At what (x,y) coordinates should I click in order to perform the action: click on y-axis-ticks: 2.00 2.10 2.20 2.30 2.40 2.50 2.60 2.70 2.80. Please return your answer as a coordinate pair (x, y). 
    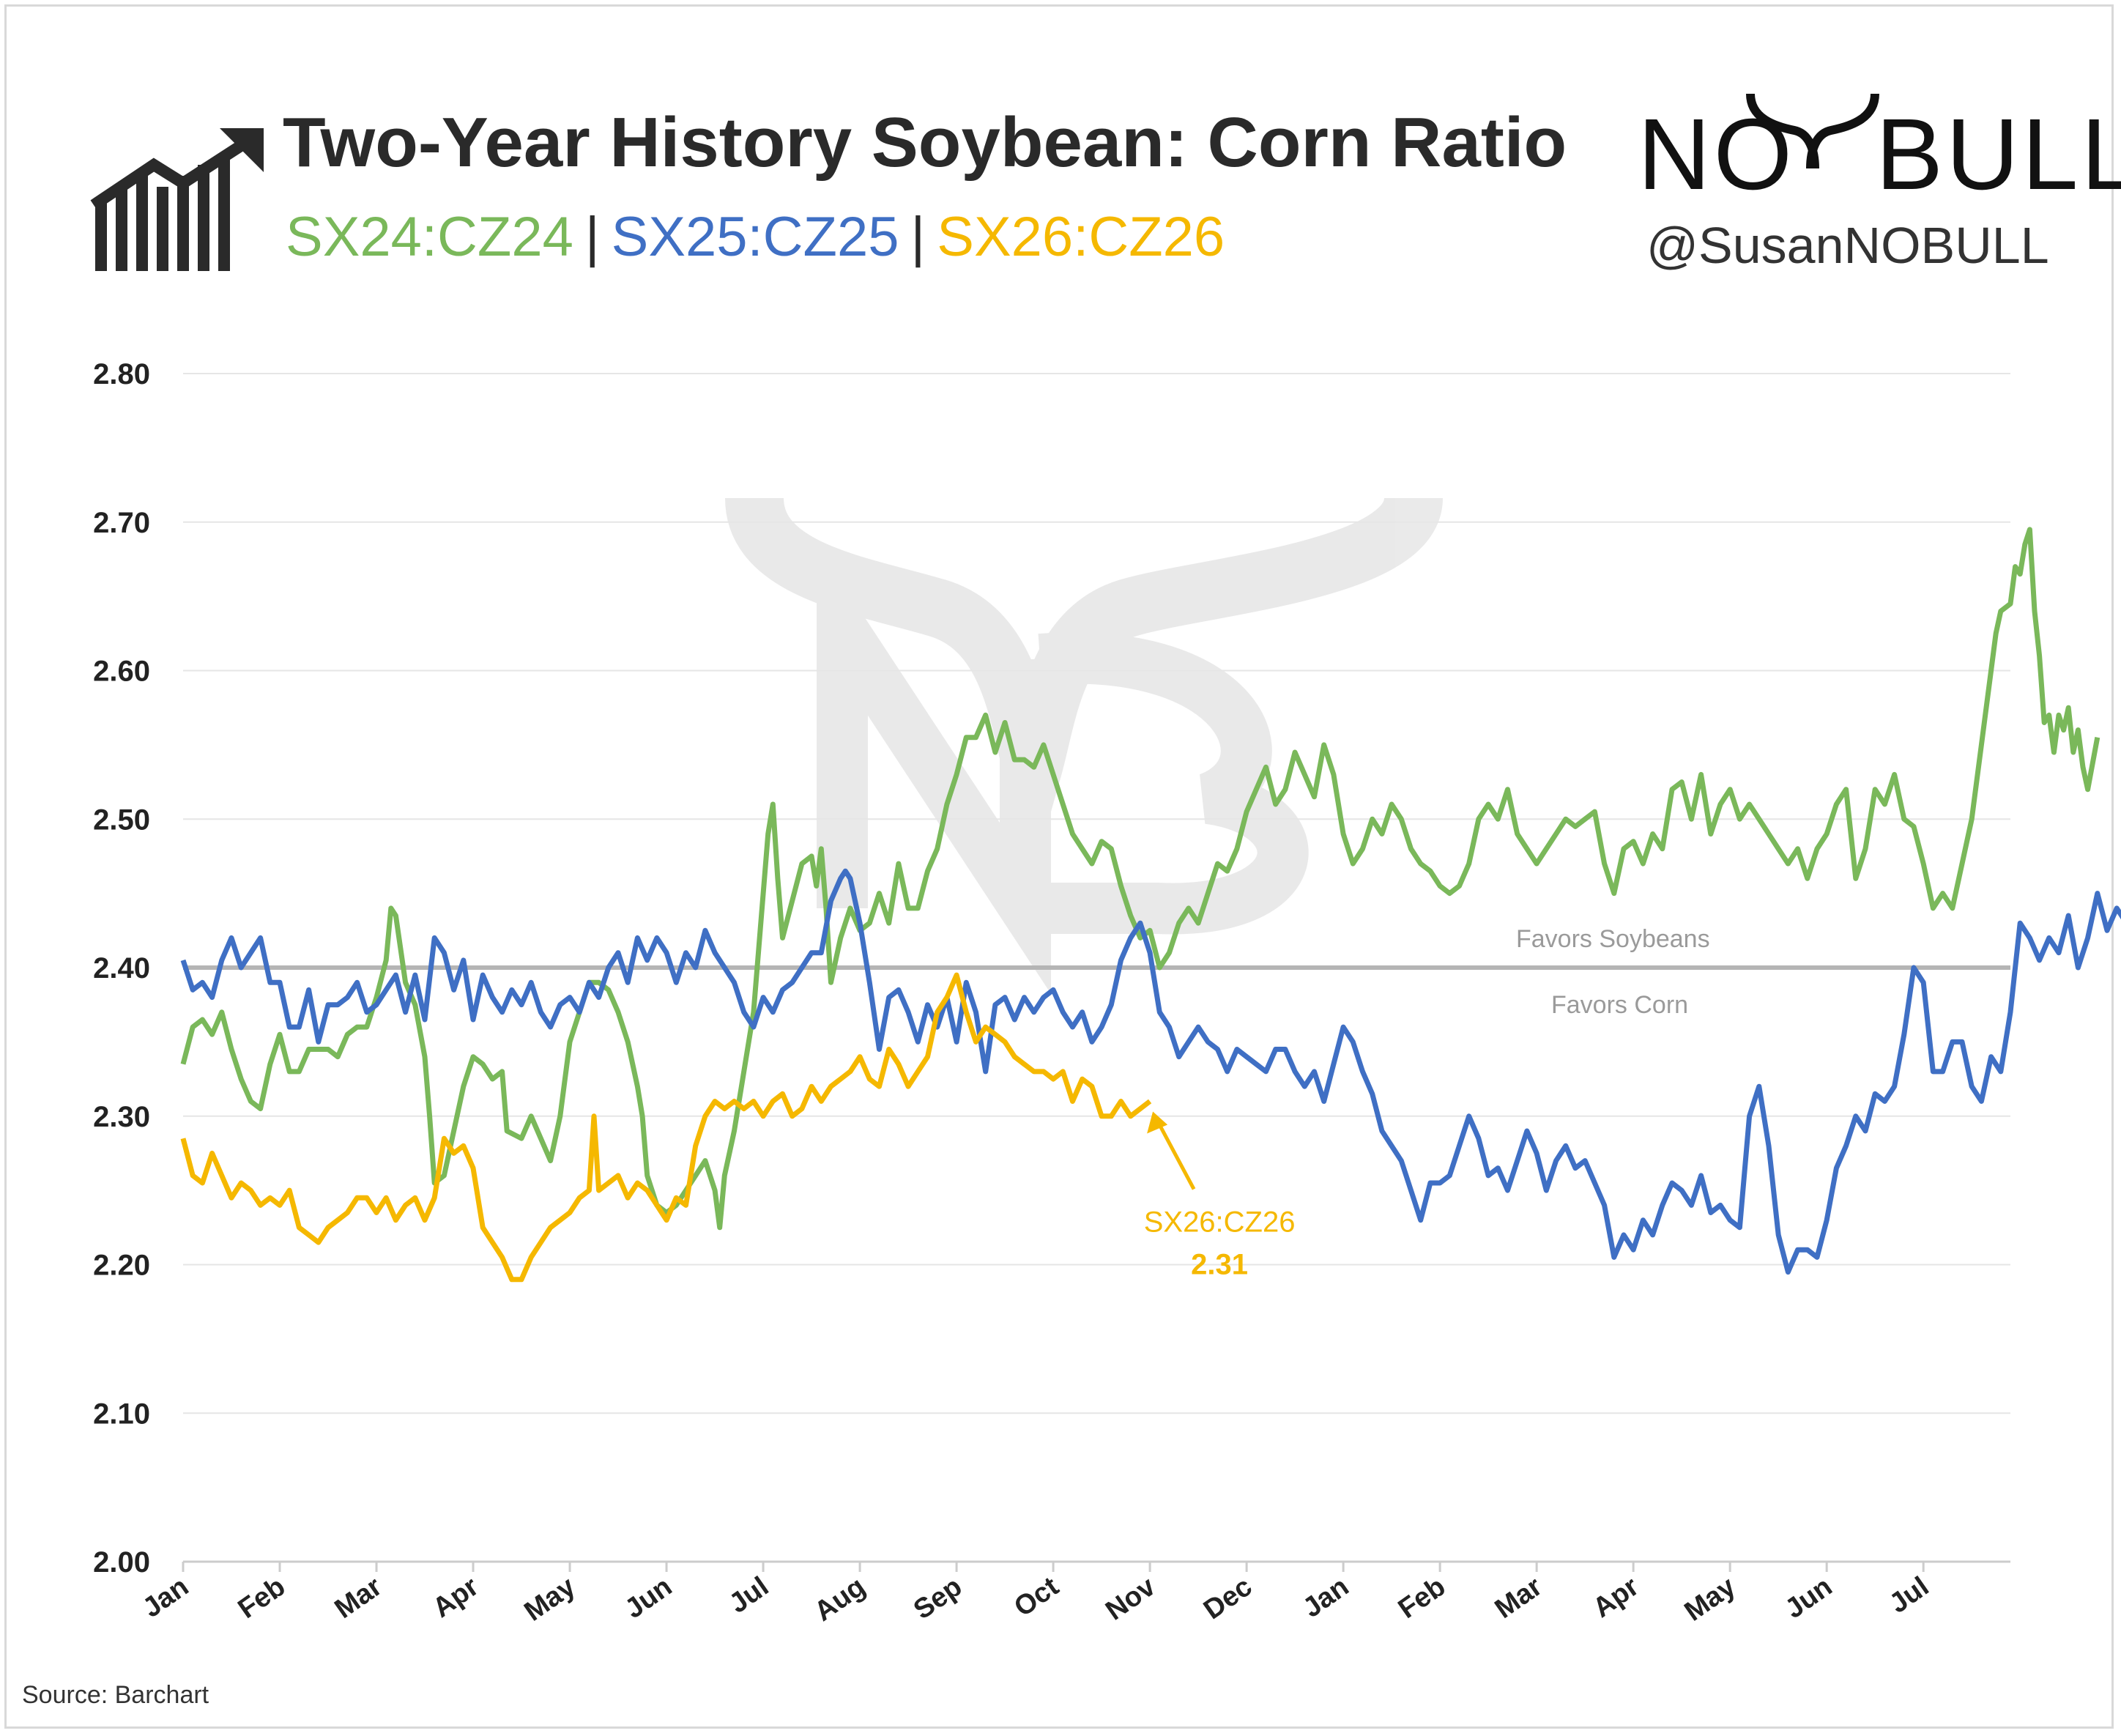
    Looking at the image, I should click on (121, 968).